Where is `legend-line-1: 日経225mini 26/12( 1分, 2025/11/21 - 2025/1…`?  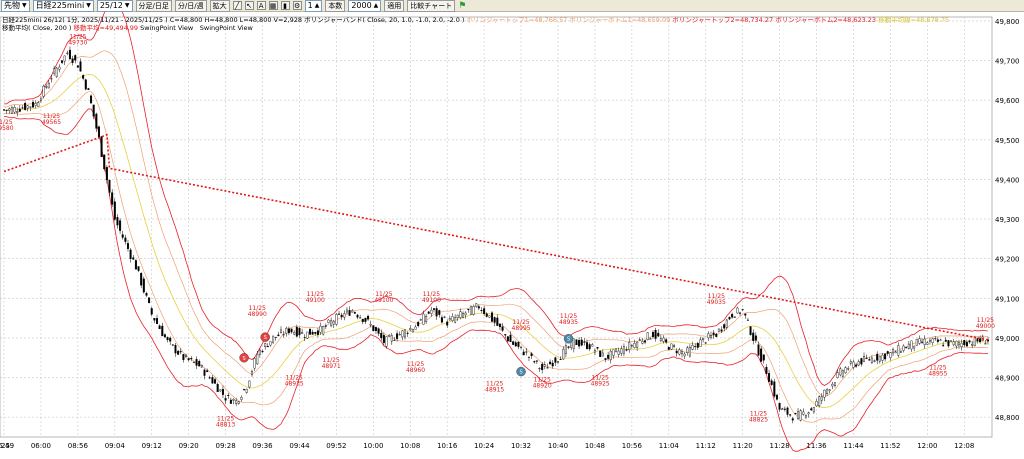
legend-line-1: 日経225mini 26/12( 1分, 2025/11/21 - 2025/1… is located at coordinates (475, 19).